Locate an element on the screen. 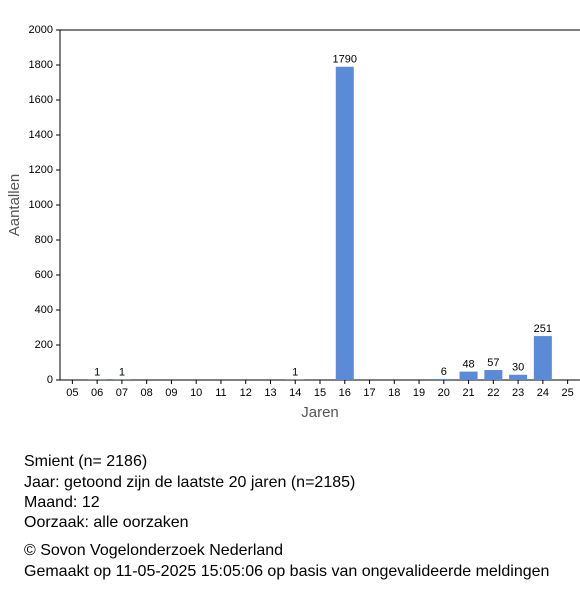  value-label: 251 is located at coordinates (543, 329).